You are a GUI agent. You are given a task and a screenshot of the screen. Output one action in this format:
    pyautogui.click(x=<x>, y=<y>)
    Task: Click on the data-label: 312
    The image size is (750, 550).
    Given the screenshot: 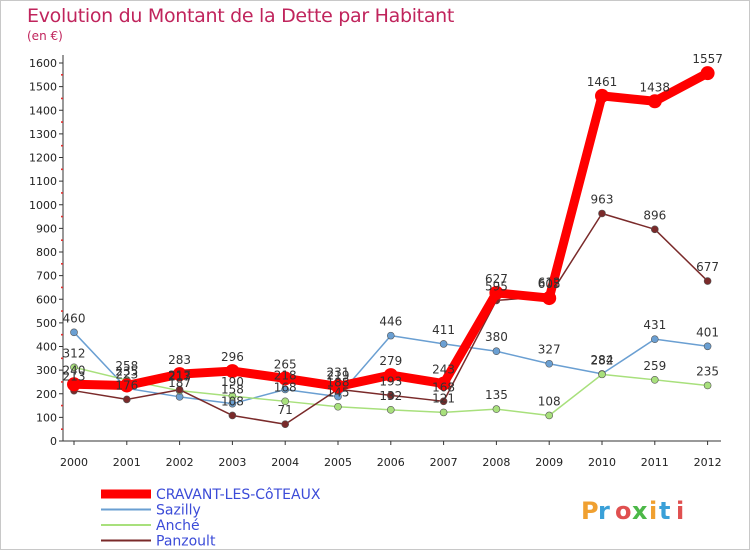 What is the action you would take?
    pyautogui.click(x=74, y=353)
    